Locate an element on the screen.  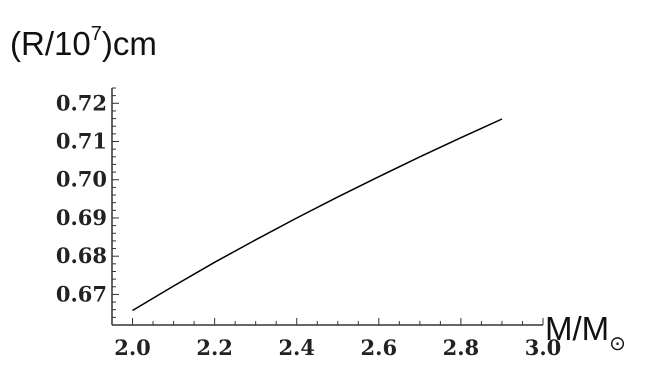
x-axis-title: M/M⊙ is located at coordinates (585, 332).